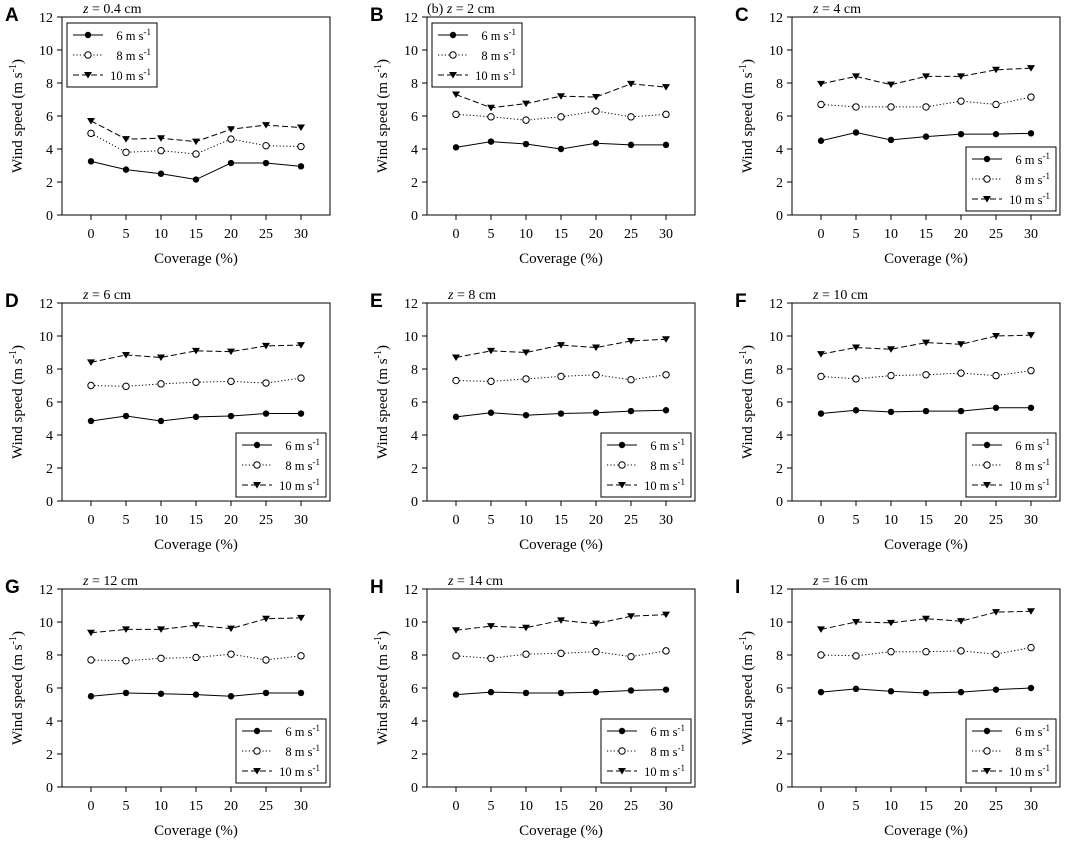 This screenshot has height=846, width=1065. I want to click on panel-letter: F, so click(741, 301).